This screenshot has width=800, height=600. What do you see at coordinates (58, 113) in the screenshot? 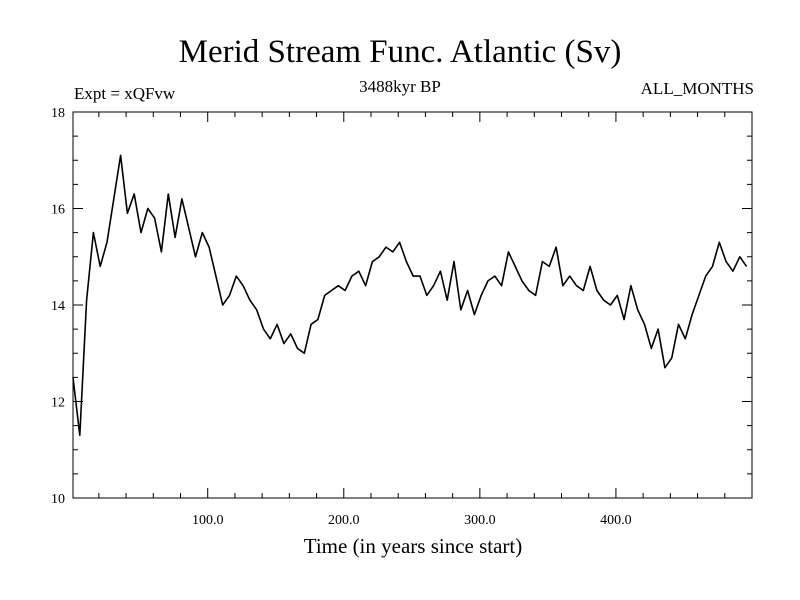
I see `y-tick-label: 18` at bounding box center [58, 113].